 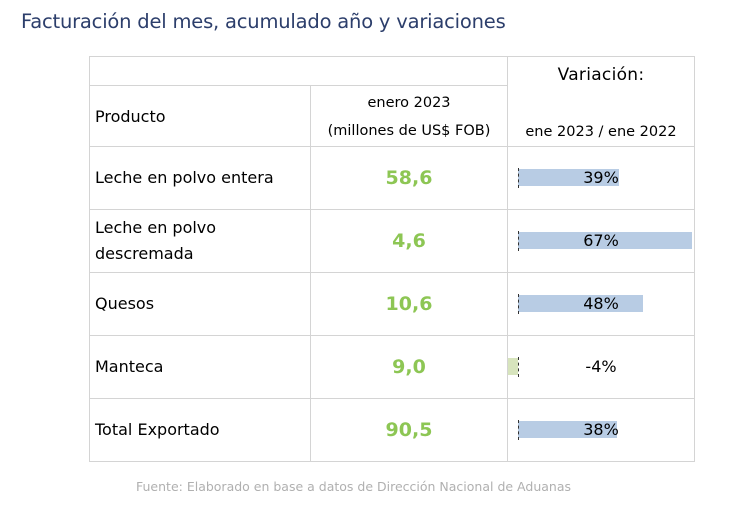 What do you see at coordinates (409, 103) in the screenshot?
I see `period-header-line1: enero 2023` at bounding box center [409, 103].